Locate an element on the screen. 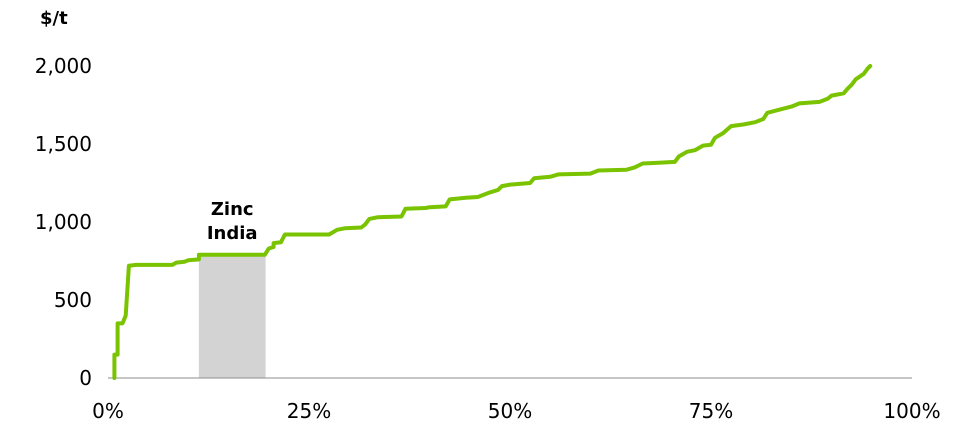  highlight-band is located at coordinates (232, 316).